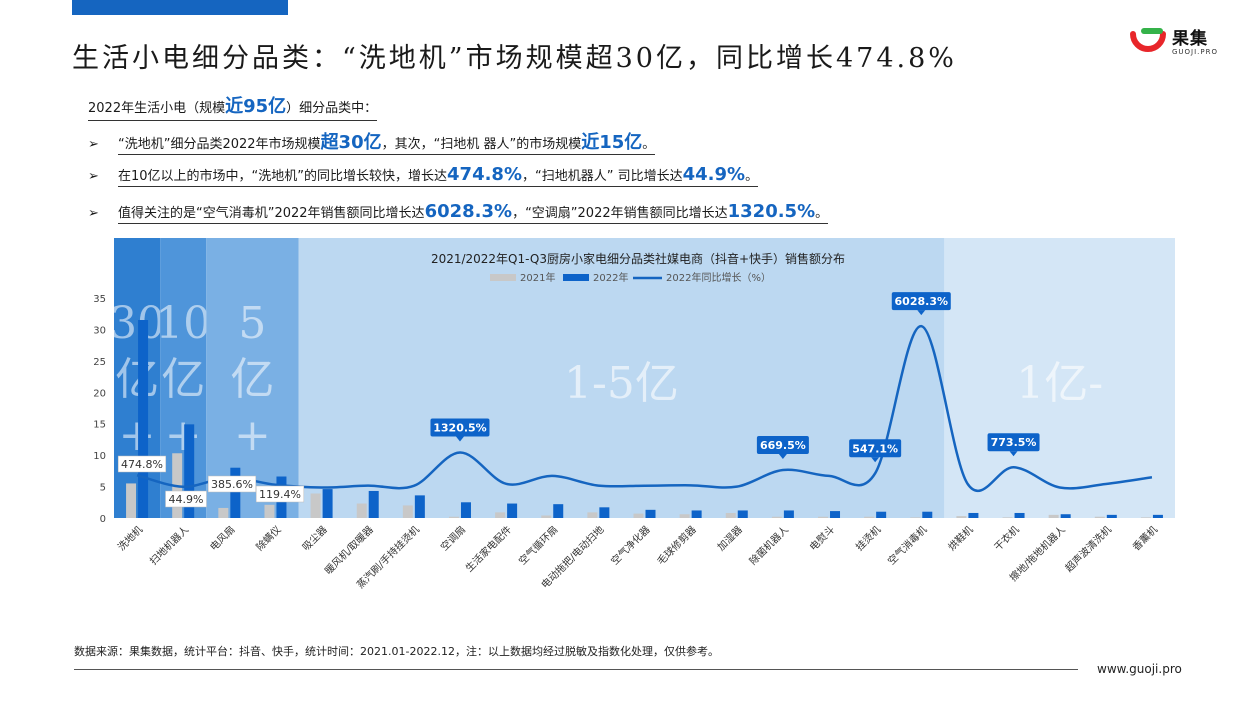 This screenshot has width=1250, height=703. Describe the element at coordinates (621, 383) in the screenshot. I see `segment-band-label: 1-5亿` at that location.